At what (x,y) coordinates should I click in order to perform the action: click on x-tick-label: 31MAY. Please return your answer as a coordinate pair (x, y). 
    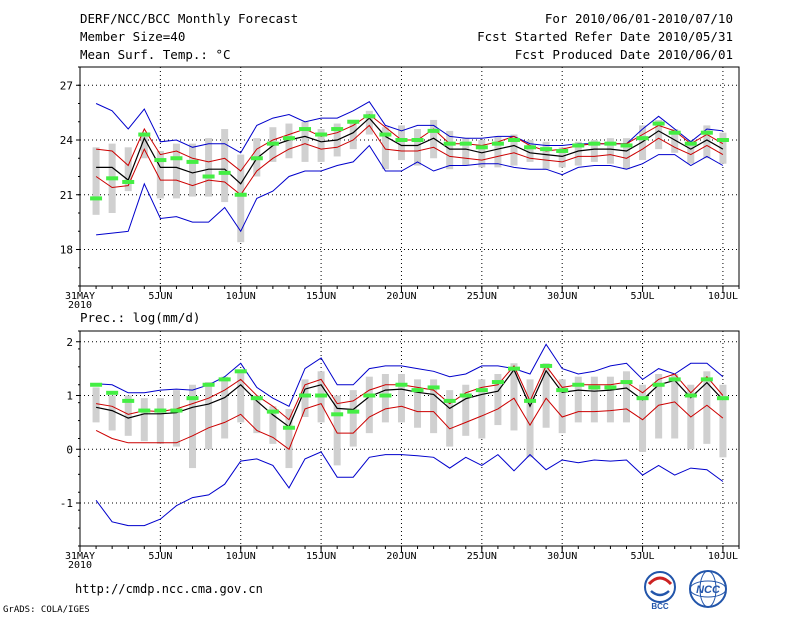
    Looking at the image, I should click on (80, 556).